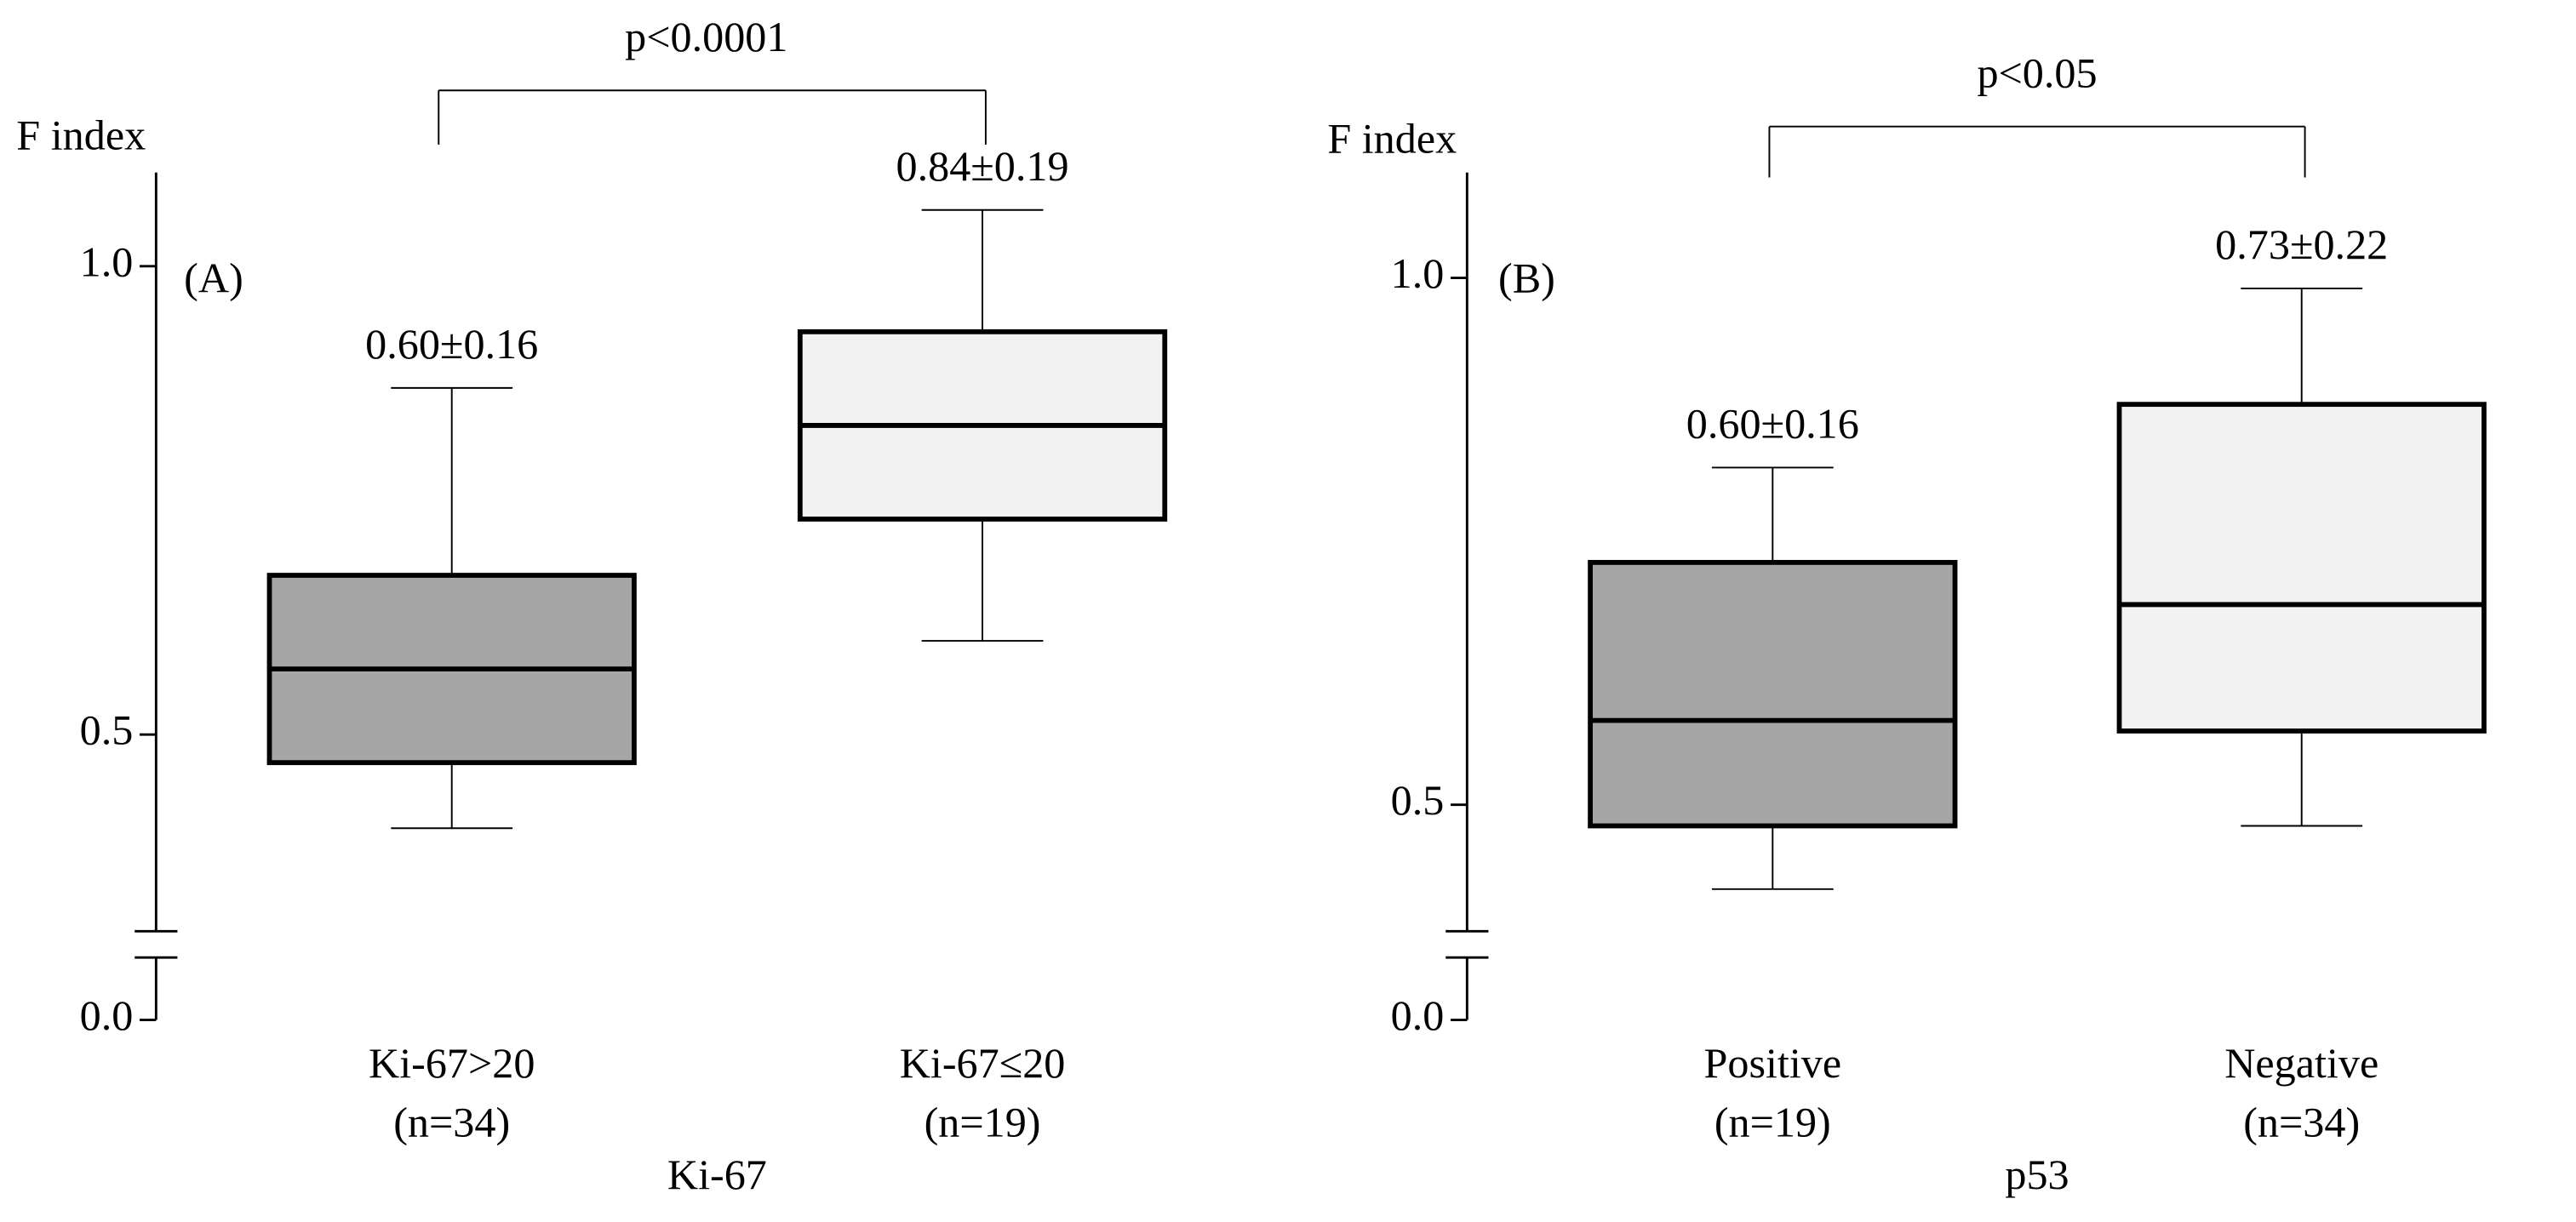 Image resolution: width=2576 pixels, height=1222 pixels. I want to click on panel-label: (A), so click(214, 278).